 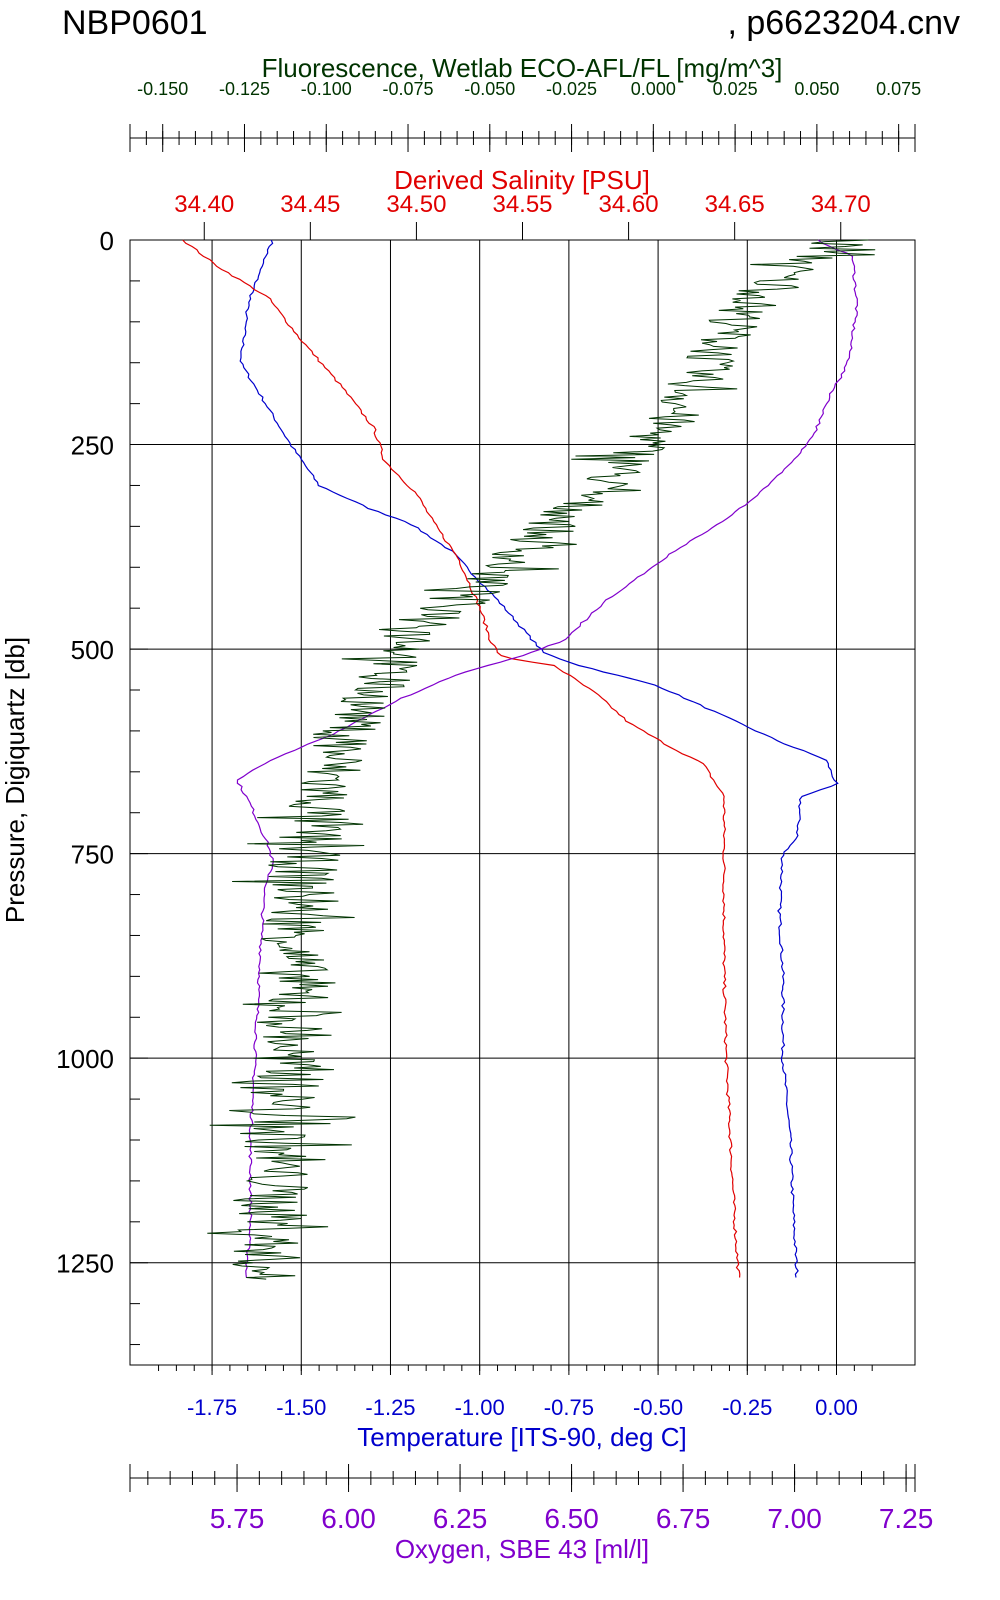 I want to click on temperature-tick-label: -0.25, so click(x=747, y=1407).